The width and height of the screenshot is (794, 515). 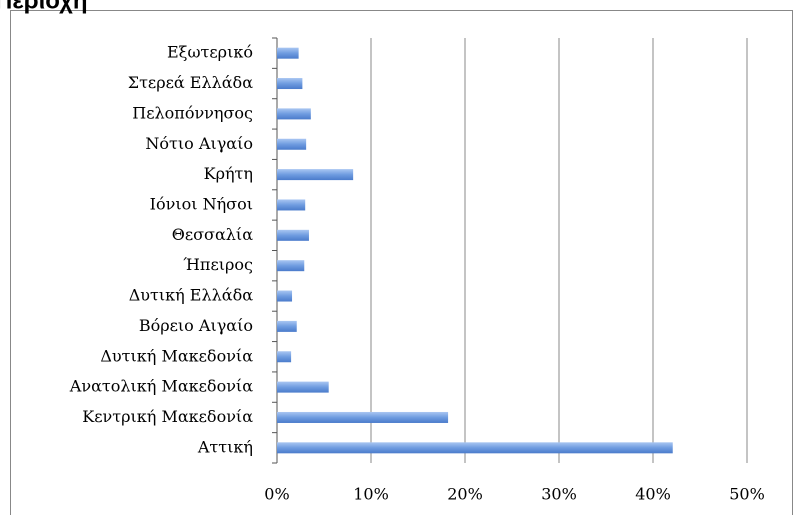 I want to click on y-tick-label: Ανατολική Μακεδονία, so click(x=161, y=386).